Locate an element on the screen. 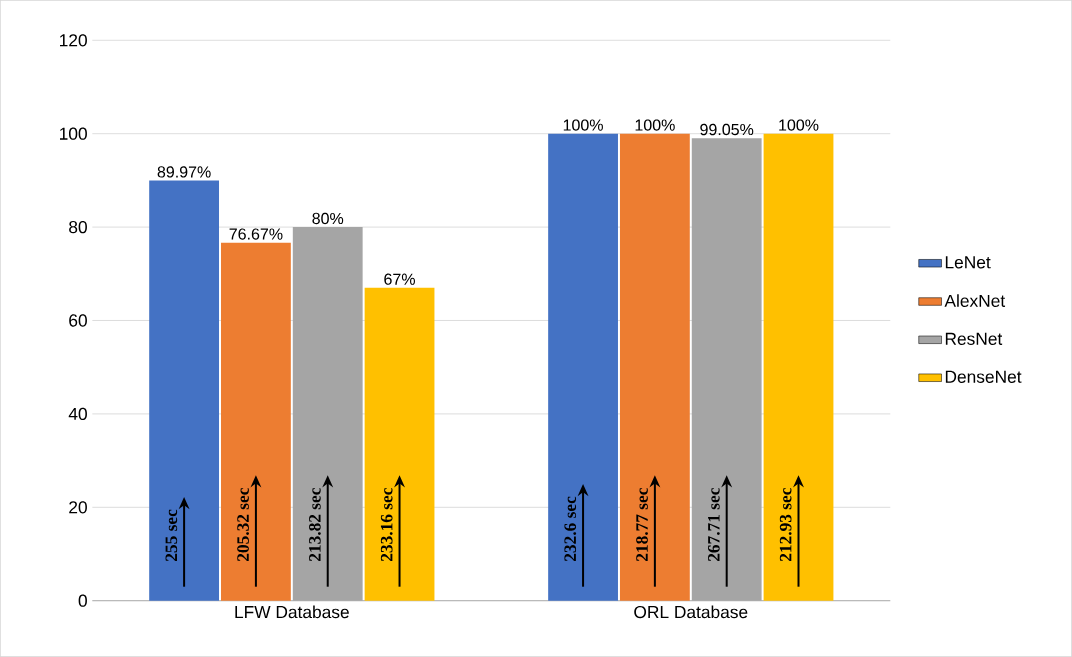  y-tick-label: 120 is located at coordinates (73, 40).